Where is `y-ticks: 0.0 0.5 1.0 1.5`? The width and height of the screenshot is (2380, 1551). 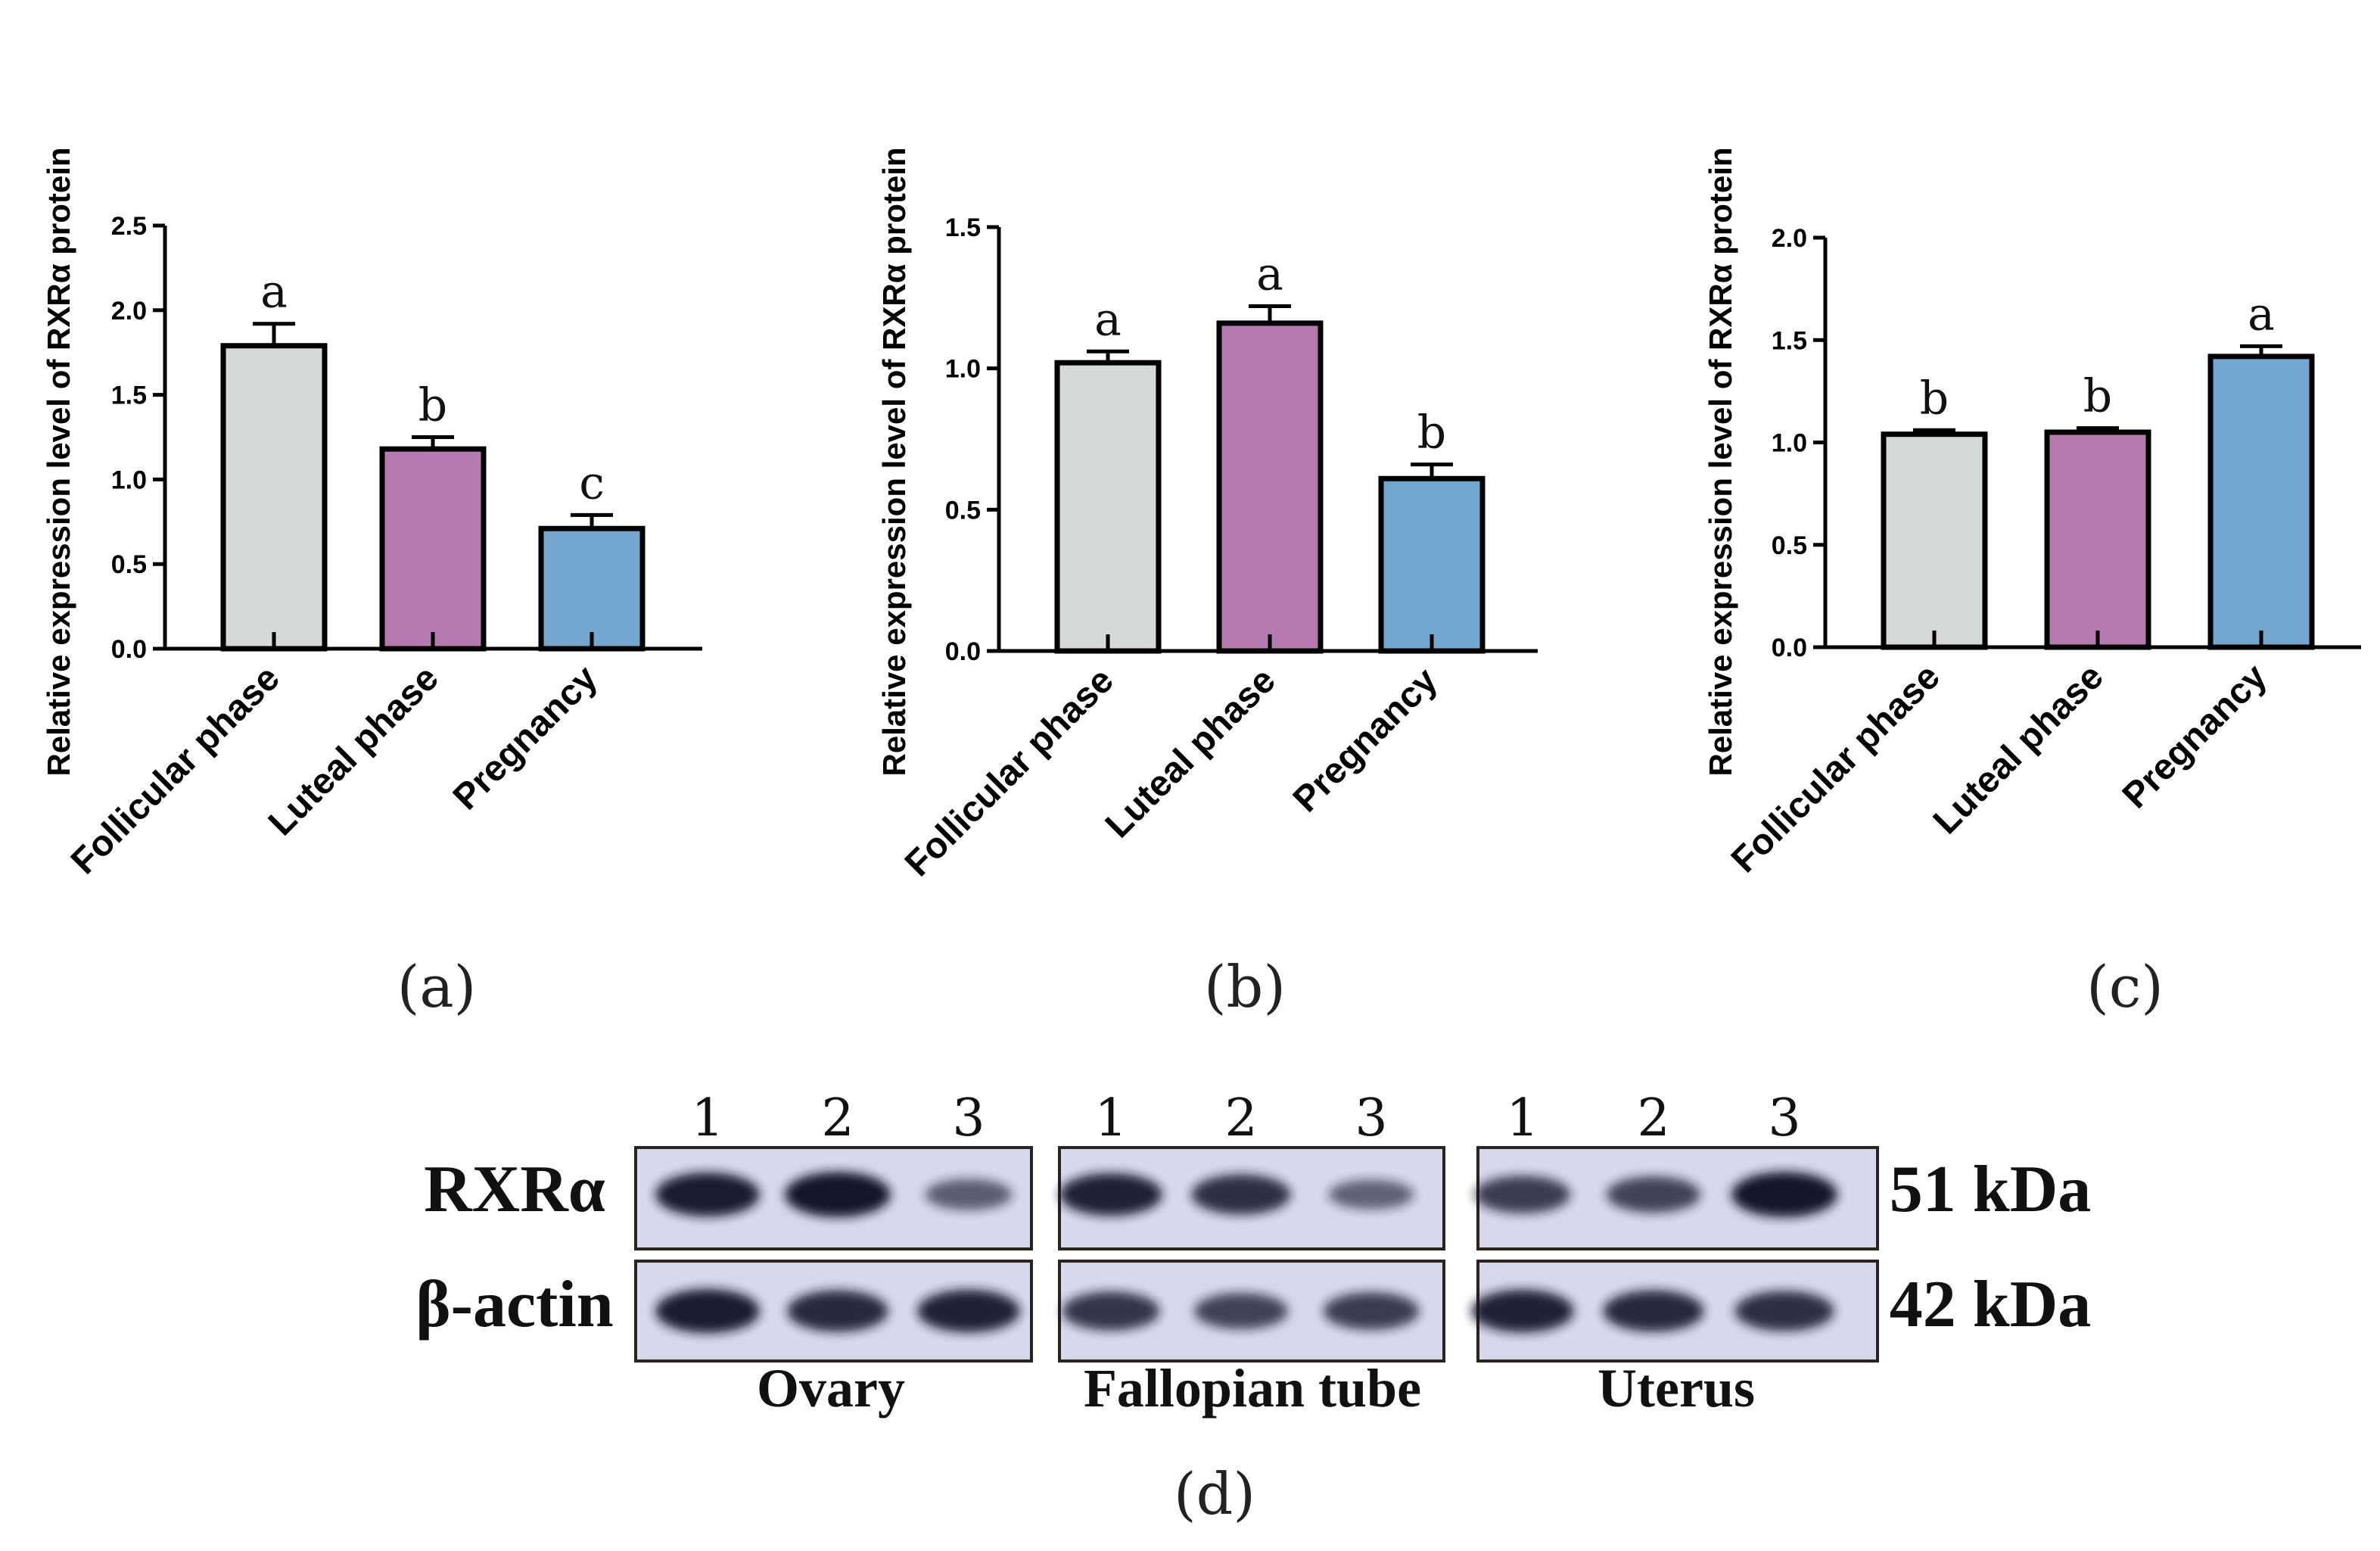
y-ticks: 0.0 0.5 1.0 1.5 is located at coordinates (972, 440).